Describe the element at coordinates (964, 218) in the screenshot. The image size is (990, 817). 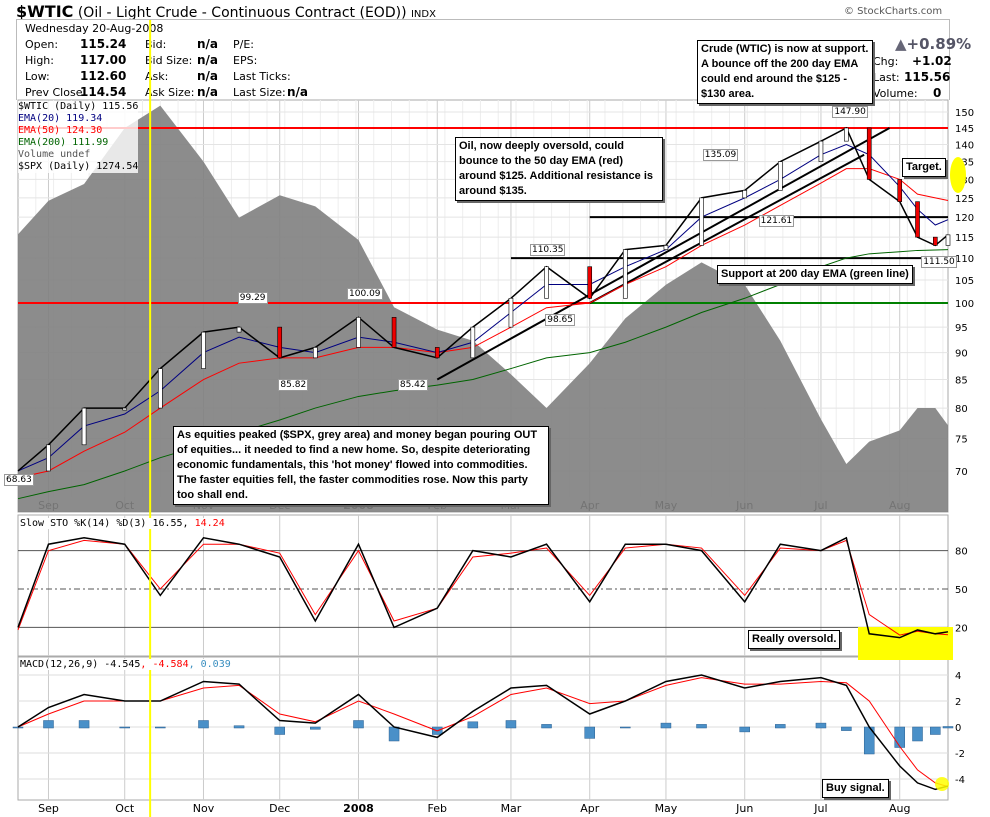
I see `y-tick-label: 120` at that location.